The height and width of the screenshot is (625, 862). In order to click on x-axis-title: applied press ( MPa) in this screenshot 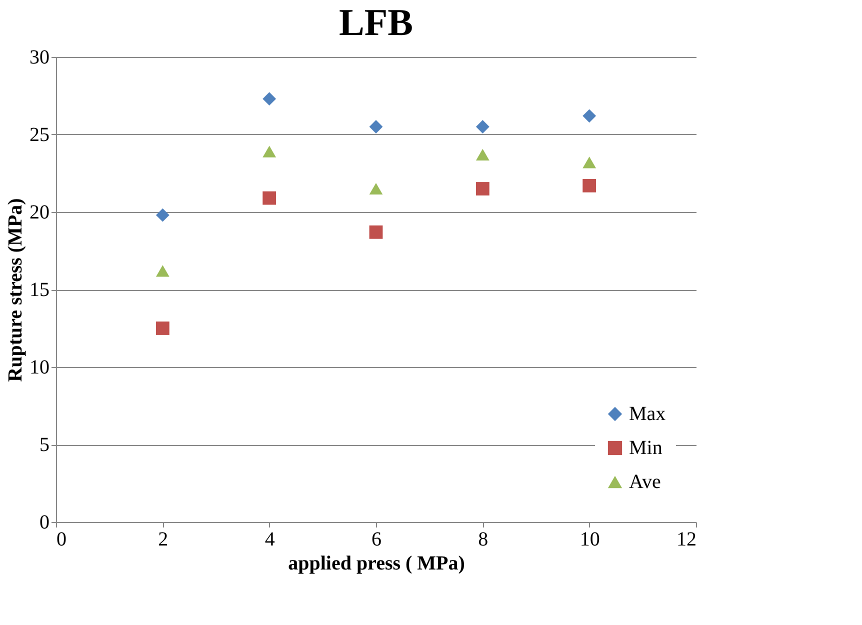, I will do `click(376, 563)`.